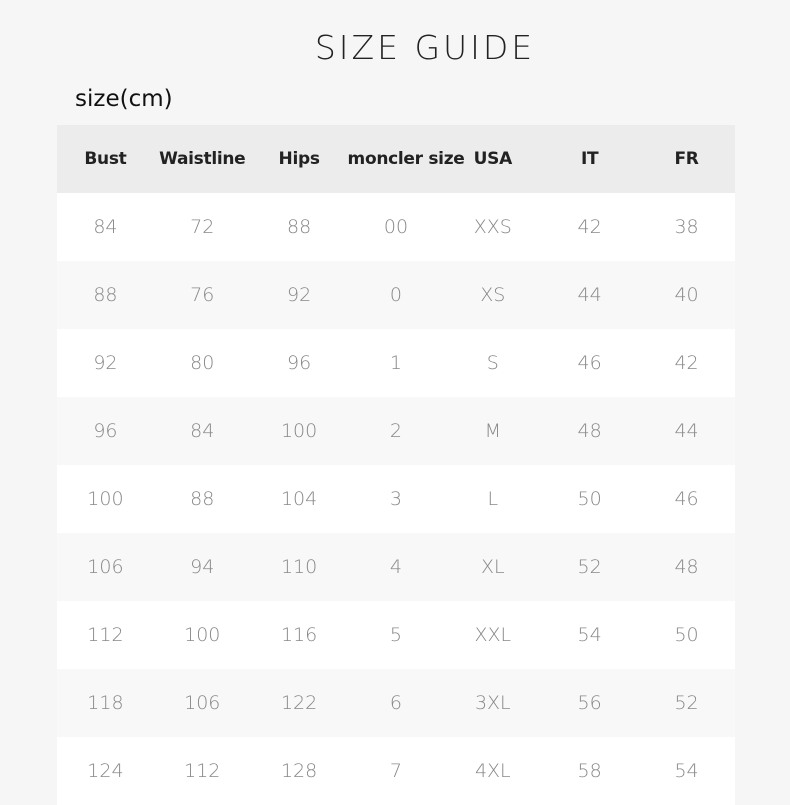 This screenshot has height=805, width=790. What do you see at coordinates (105, 159) in the screenshot?
I see `column-header: Bust` at bounding box center [105, 159].